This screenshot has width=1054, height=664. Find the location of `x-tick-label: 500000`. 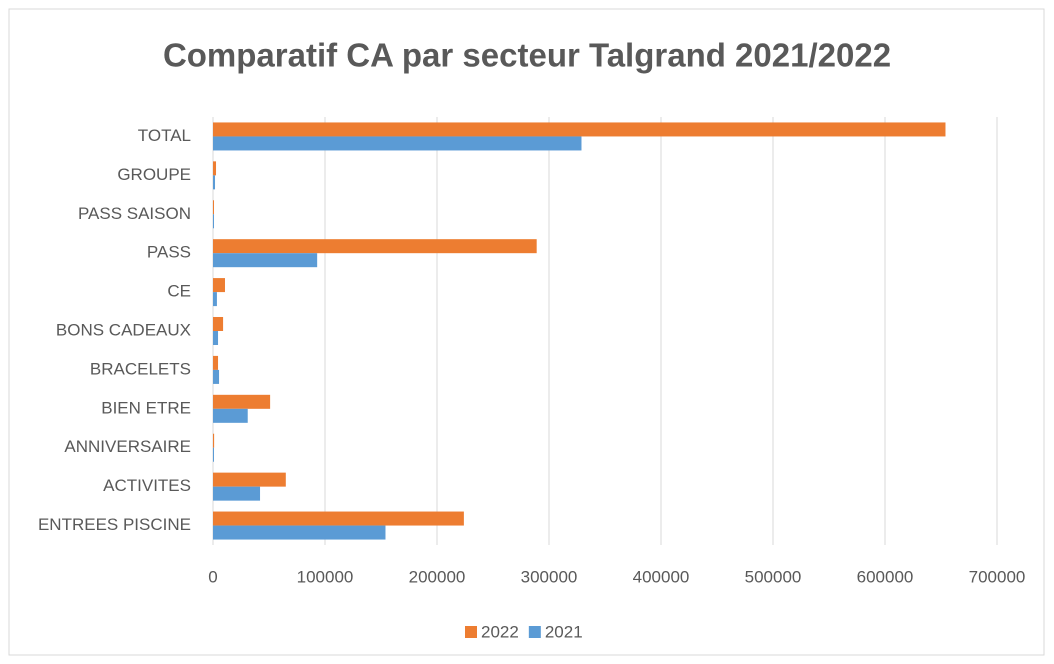

x-tick-label: 500000 is located at coordinates (773, 576).